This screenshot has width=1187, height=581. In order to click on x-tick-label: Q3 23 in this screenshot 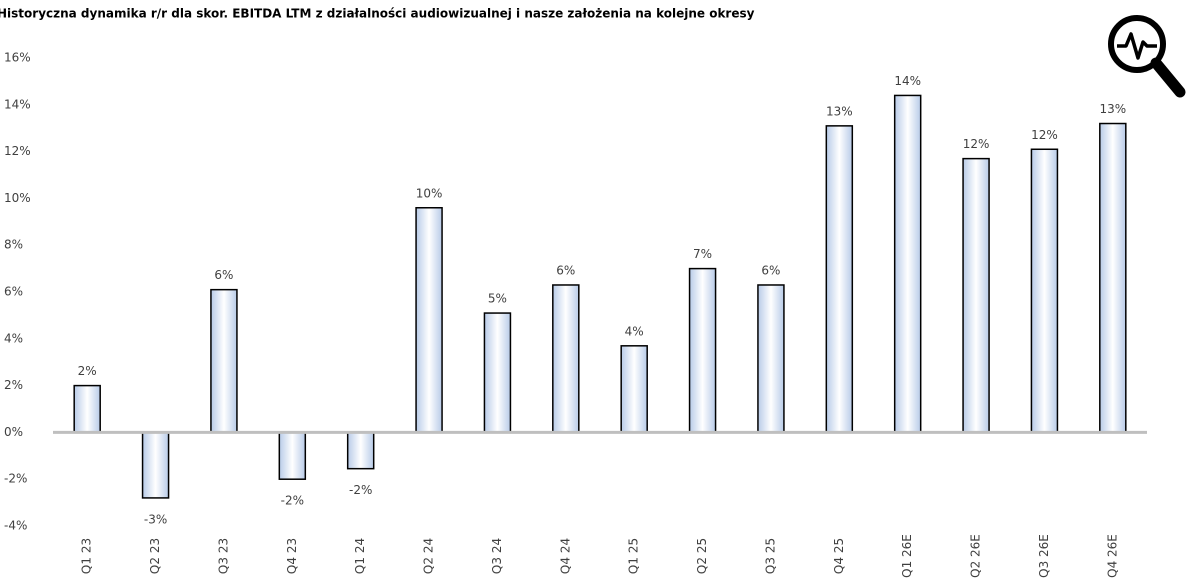, I will do `click(223, 556)`.